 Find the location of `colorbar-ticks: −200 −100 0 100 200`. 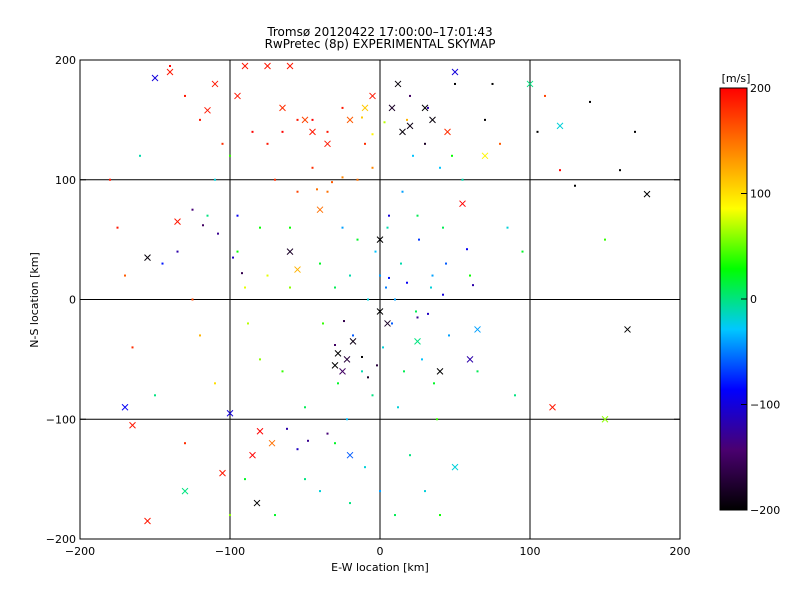

colorbar-ticks: −200 −100 0 100 200 is located at coordinates (760, 299).